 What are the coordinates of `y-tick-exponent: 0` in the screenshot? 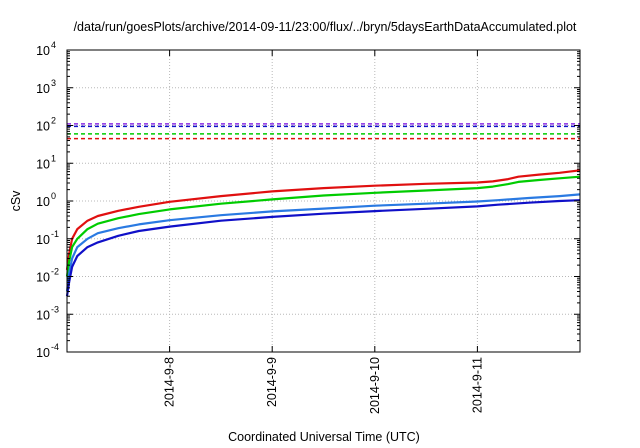 It's located at (53, 196).